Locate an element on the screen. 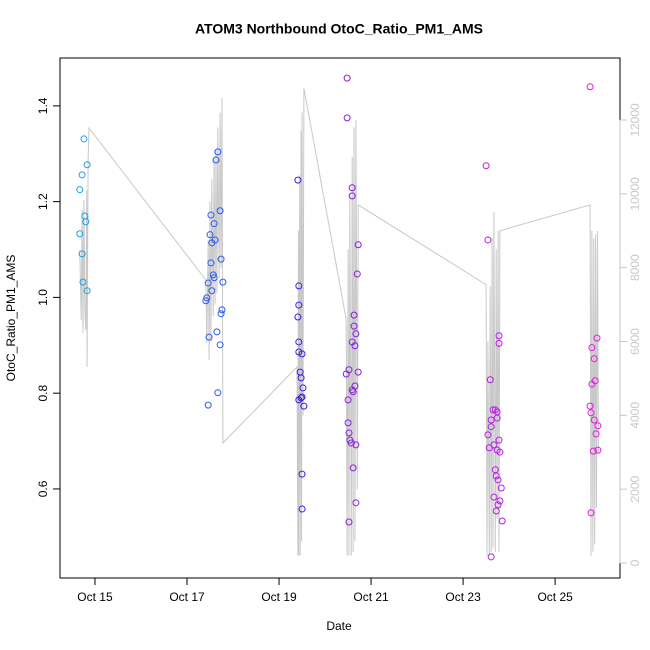 The image size is (650, 650). y-tick-label: 1.2 is located at coordinates (43, 201).